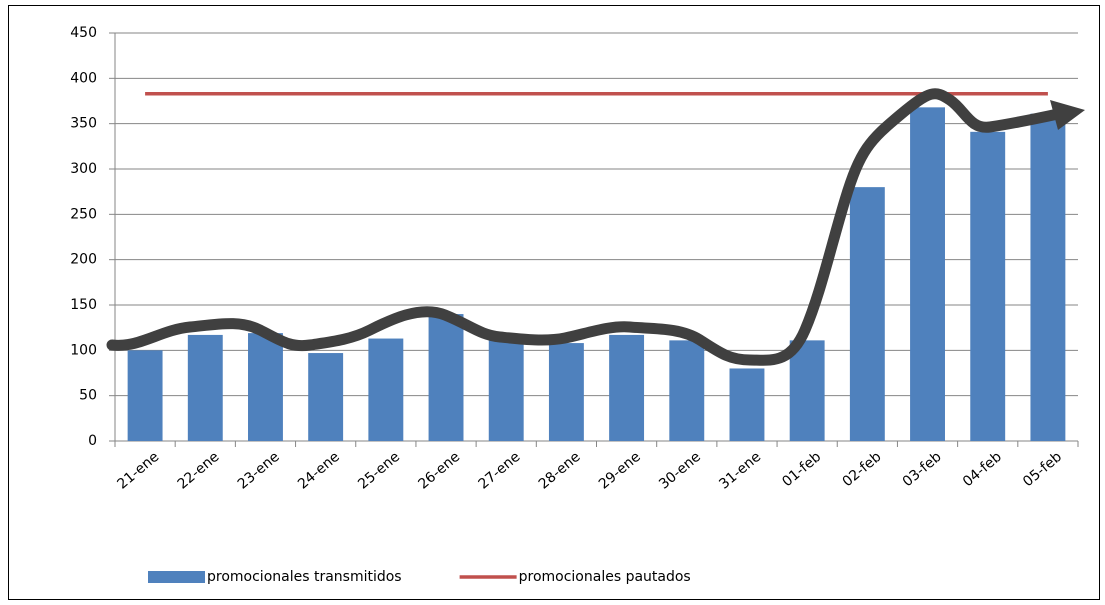 The height and width of the screenshot is (605, 1105). What do you see at coordinates (176, 577) in the screenshot?
I see `legend-swatch` at bounding box center [176, 577].